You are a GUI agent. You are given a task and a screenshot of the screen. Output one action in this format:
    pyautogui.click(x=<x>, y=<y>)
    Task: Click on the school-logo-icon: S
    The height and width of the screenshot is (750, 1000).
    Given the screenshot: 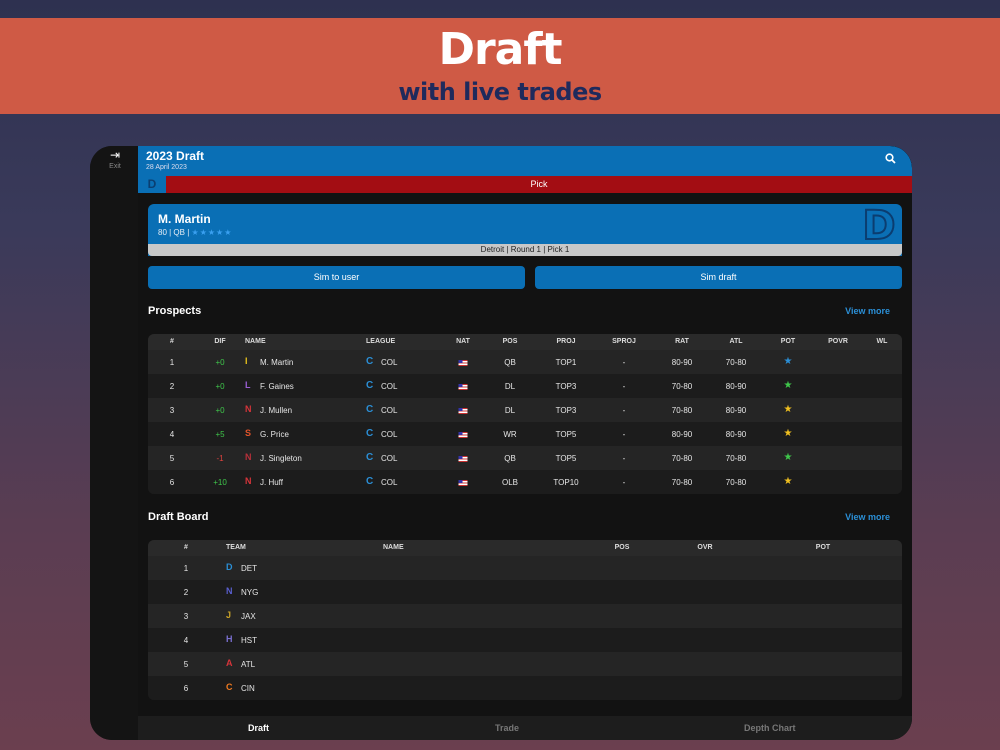 What is the action you would take?
    pyautogui.click(x=248, y=433)
    